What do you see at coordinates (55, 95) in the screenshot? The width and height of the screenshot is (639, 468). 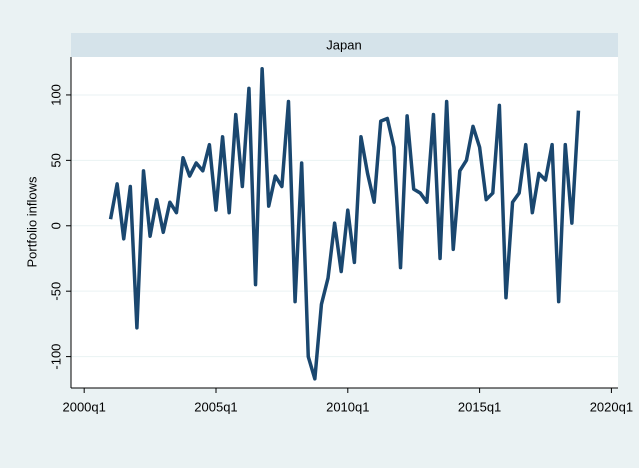 I see `y-tick-label: 100` at bounding box center [55, 95].